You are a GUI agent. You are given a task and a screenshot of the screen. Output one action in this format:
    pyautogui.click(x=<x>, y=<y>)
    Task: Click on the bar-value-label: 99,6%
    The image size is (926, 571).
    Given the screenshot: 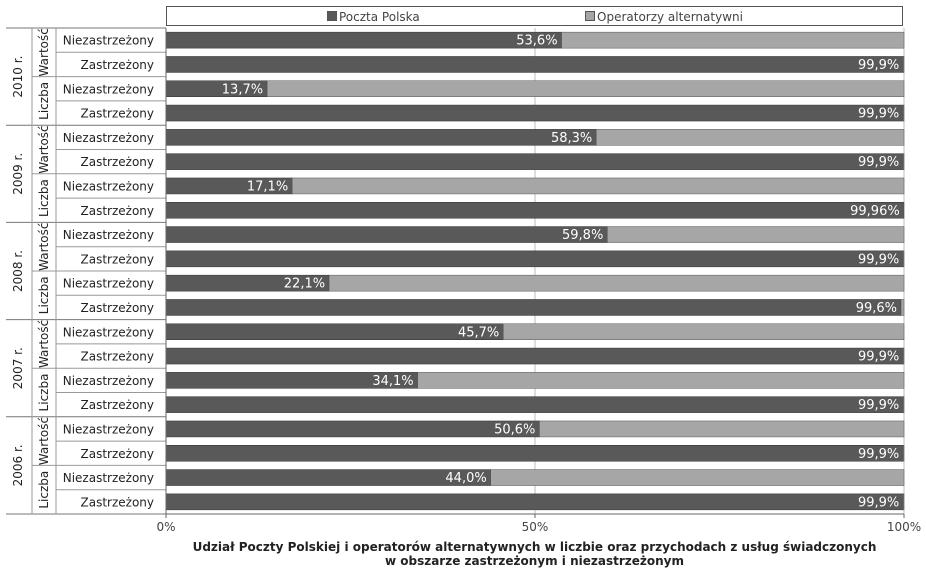 What is the action you would take?
    pyautogui.click(x=876, y=308)
    